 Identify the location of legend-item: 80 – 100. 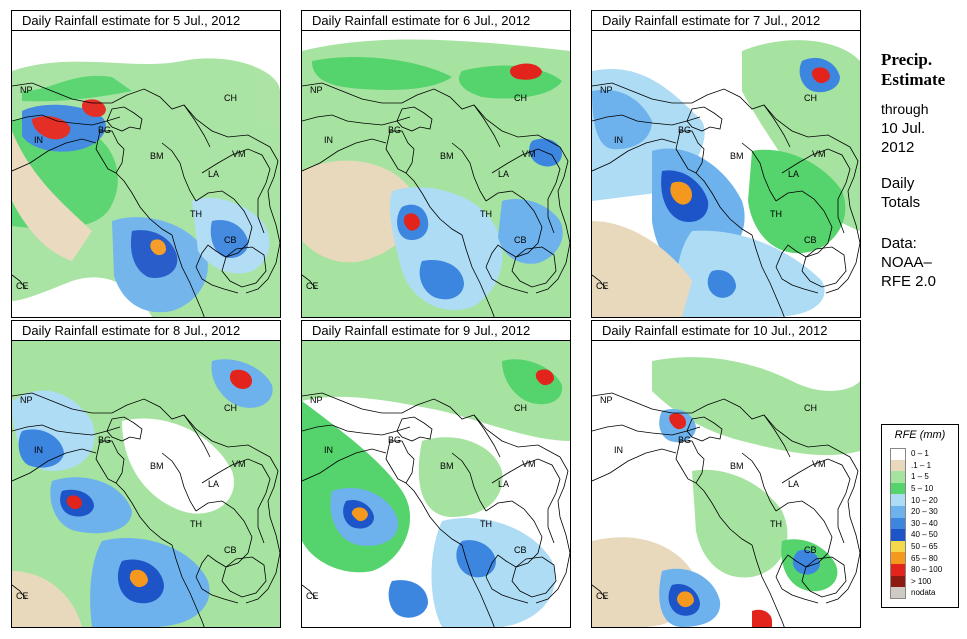
(916, 569).